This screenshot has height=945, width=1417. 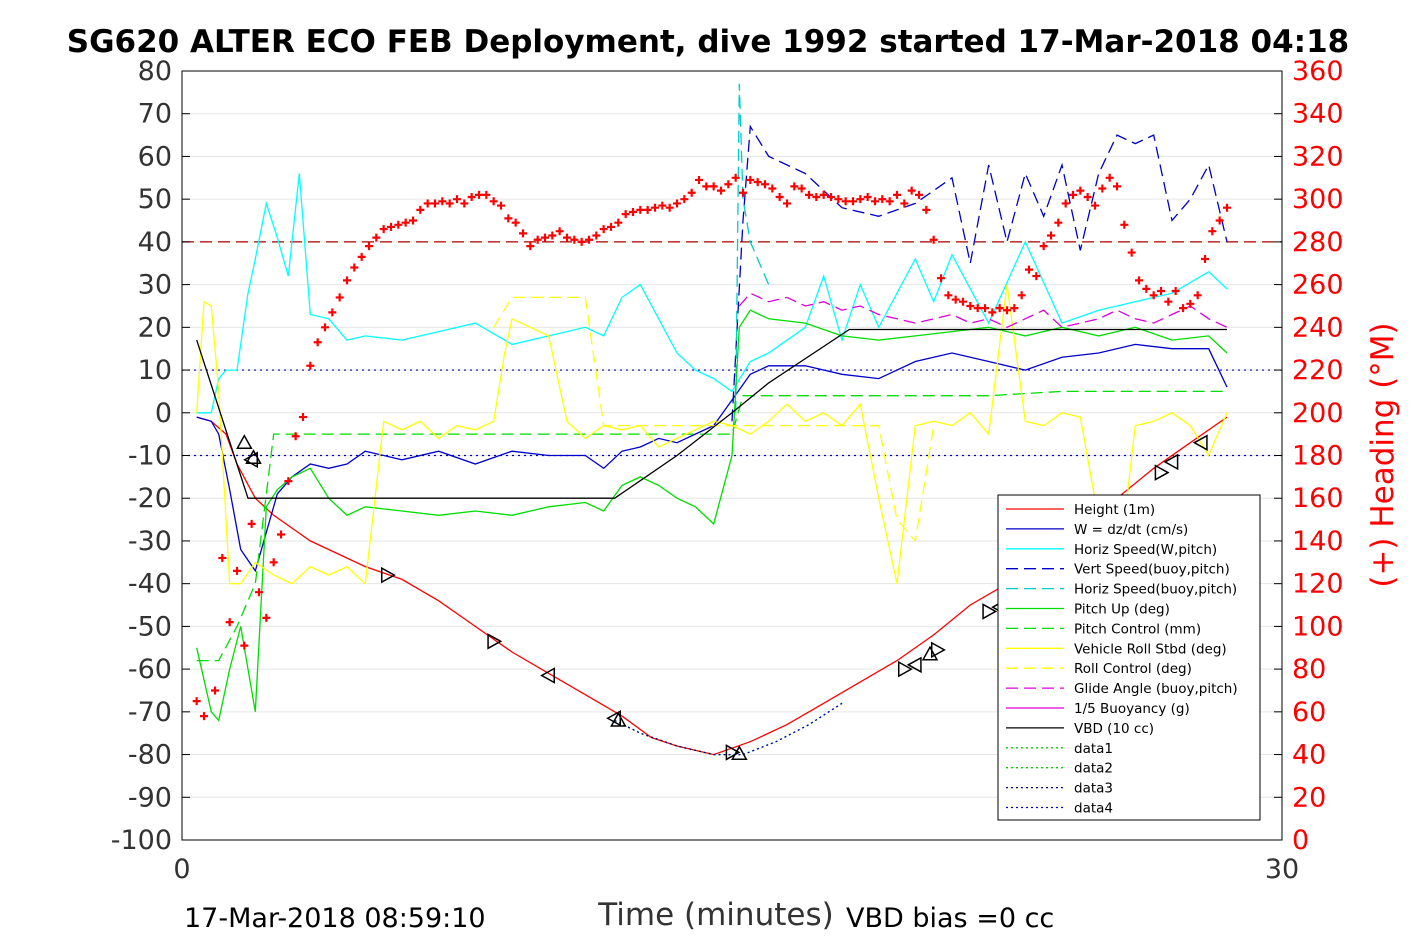 I want to click on legend-label: data3, so click(x=1093, y=789).